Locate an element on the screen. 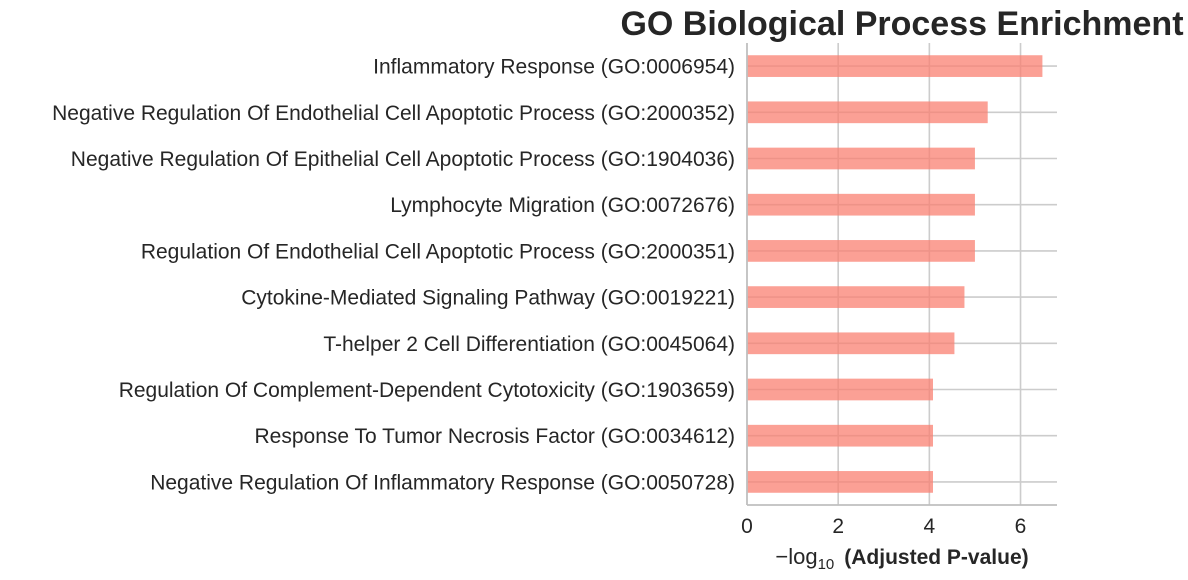 The width and height of the screenshot is (1188, 580). x-tick-label: 0 is located at coordinates (747, 526).